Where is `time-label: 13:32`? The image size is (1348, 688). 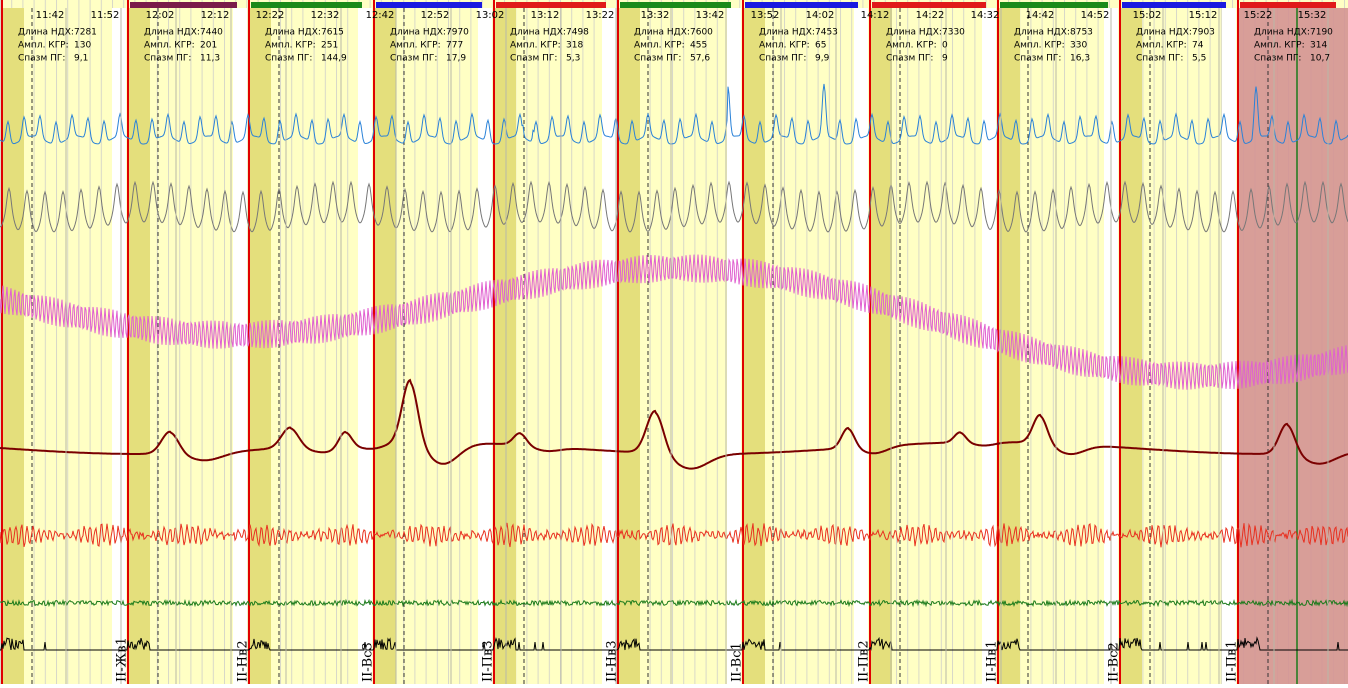 time-label: 13:32 is located at coordinates (655, 15).